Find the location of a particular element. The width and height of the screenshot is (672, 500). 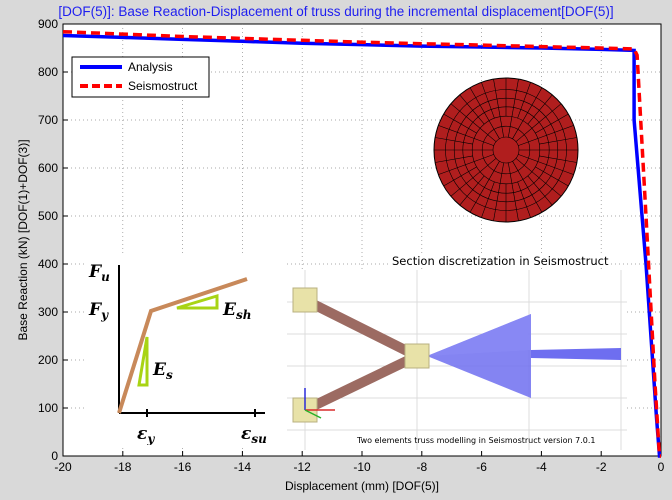

fy-sub: y is located at coordinates (104, 315).